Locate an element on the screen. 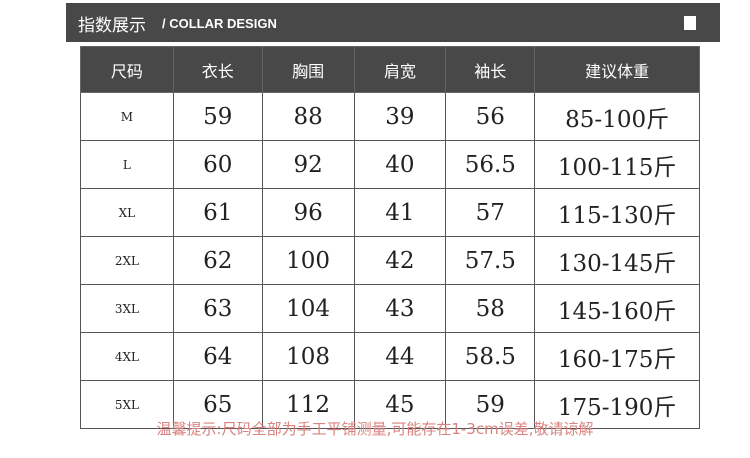 The width and height of the screenshot is (750, 458). table-cell: 96 is located at coordinates (308, 212).